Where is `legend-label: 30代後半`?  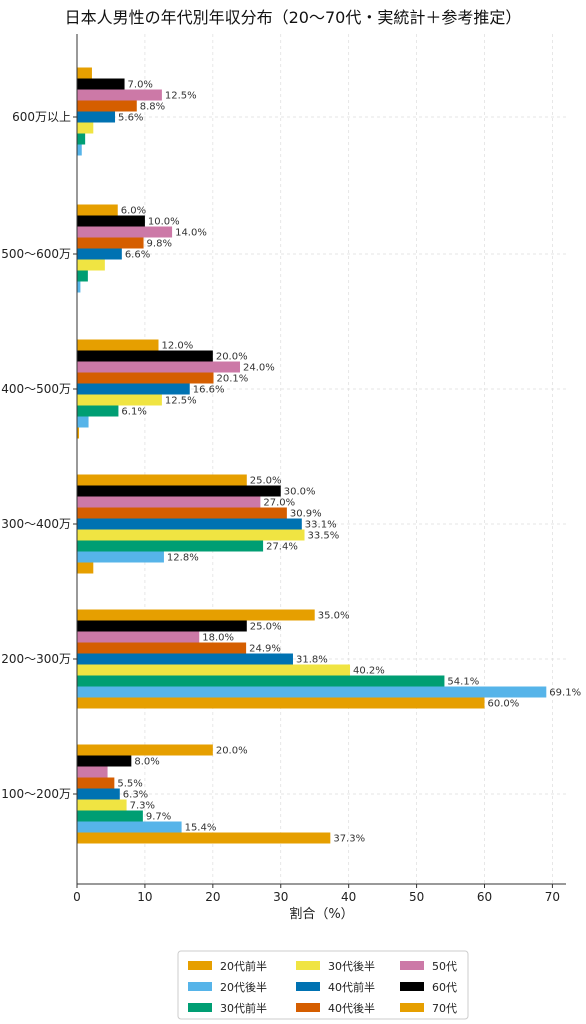
legend-label: 30代後半 is located at coordinates (351, 966).